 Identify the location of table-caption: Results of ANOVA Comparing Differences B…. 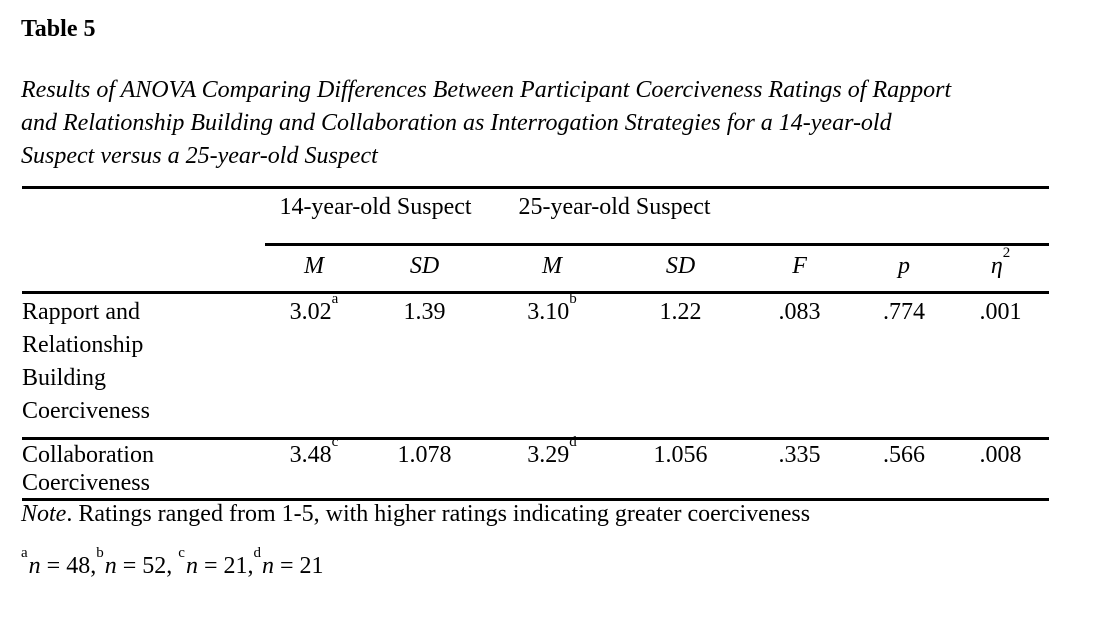
(486, 123).